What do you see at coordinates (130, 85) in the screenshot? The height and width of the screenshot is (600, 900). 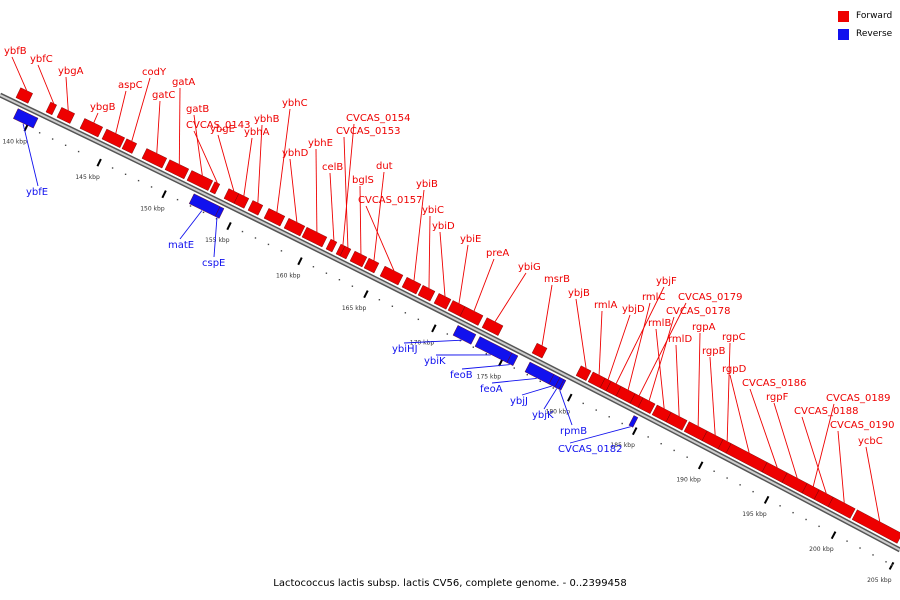 I see `gene-label-forward: aspC` at bounding box center [130, 85].